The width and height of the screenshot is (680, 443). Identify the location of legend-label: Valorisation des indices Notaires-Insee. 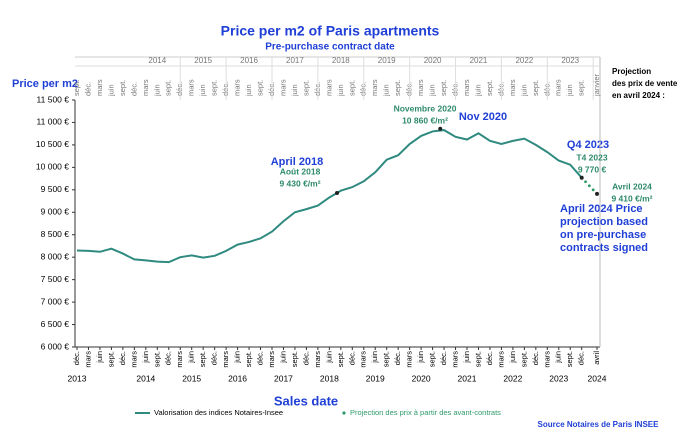
(218, 412).